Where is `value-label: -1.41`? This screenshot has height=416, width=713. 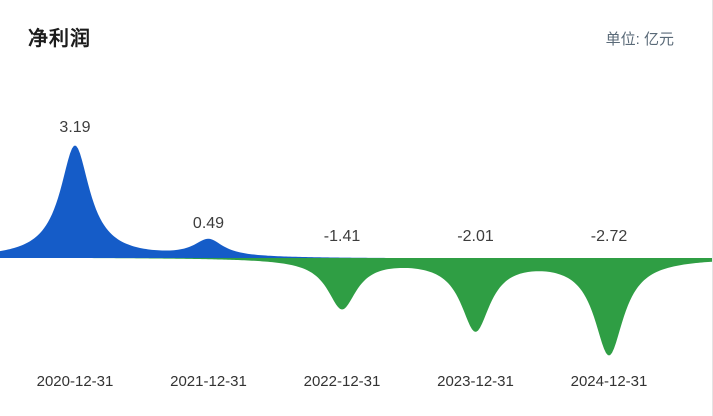 value-label: -1.41 is located at coordinates (342, 236).